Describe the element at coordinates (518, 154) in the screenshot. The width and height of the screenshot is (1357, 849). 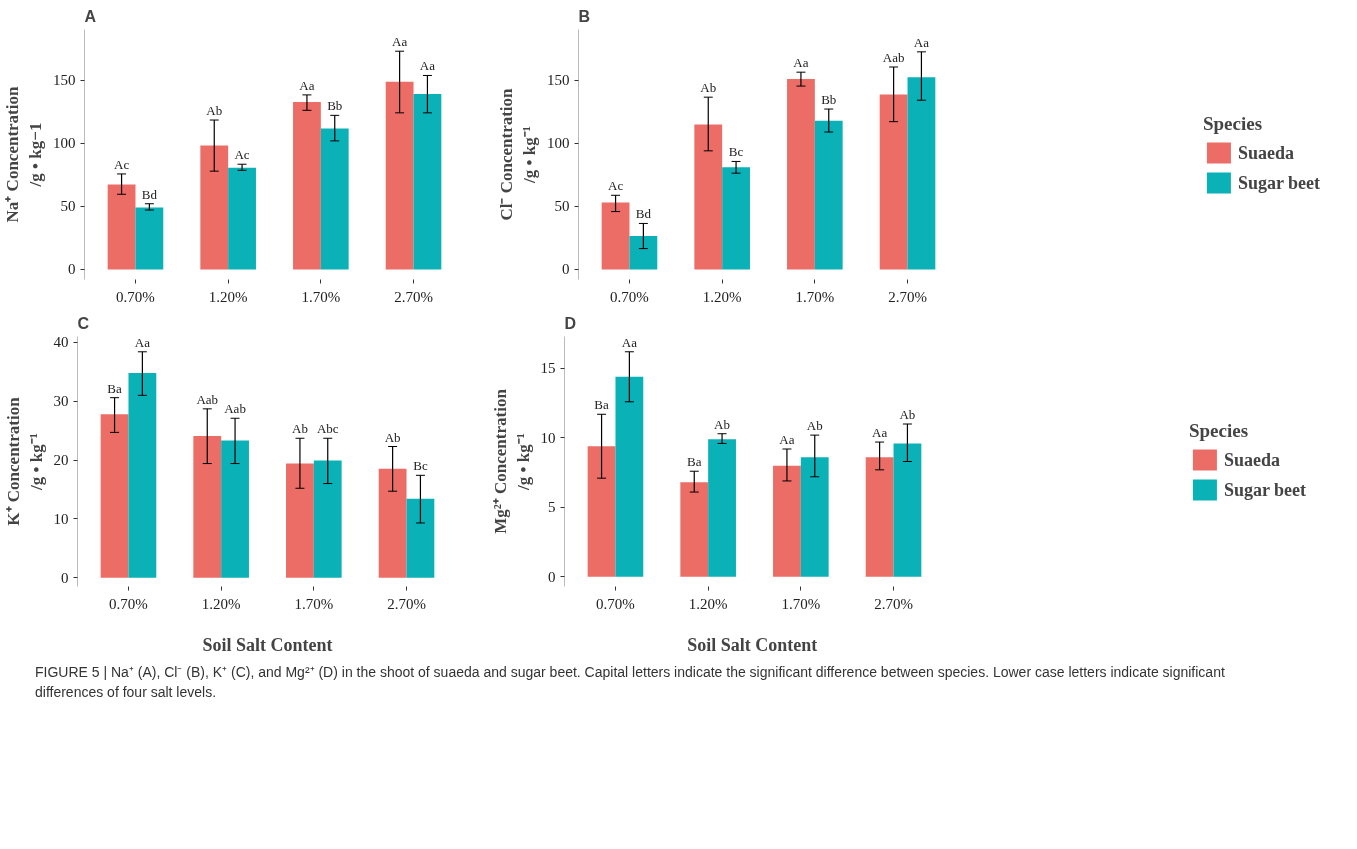
I see `y-axis-title: Cl⁻ Concentration /g • kg⁻¹` at that location.